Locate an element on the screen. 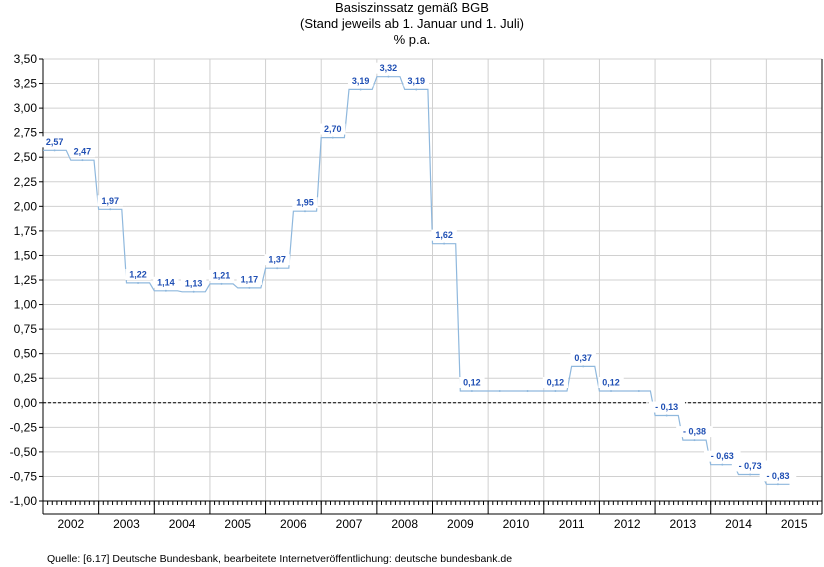 This screenshot has width=824, height=567. y-tick-label: 1,75 is located at coordinates (26, 231).